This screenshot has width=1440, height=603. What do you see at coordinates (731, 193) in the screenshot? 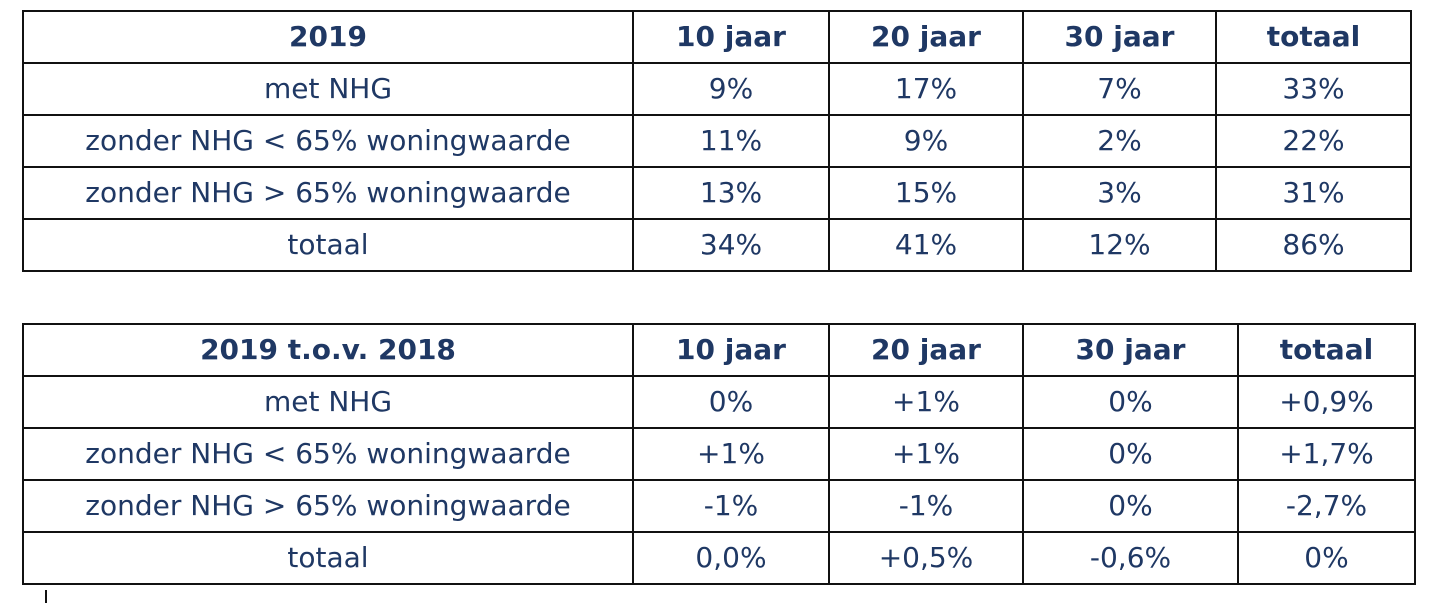
I see `cell: 13%` at bounding box center [731, 193].